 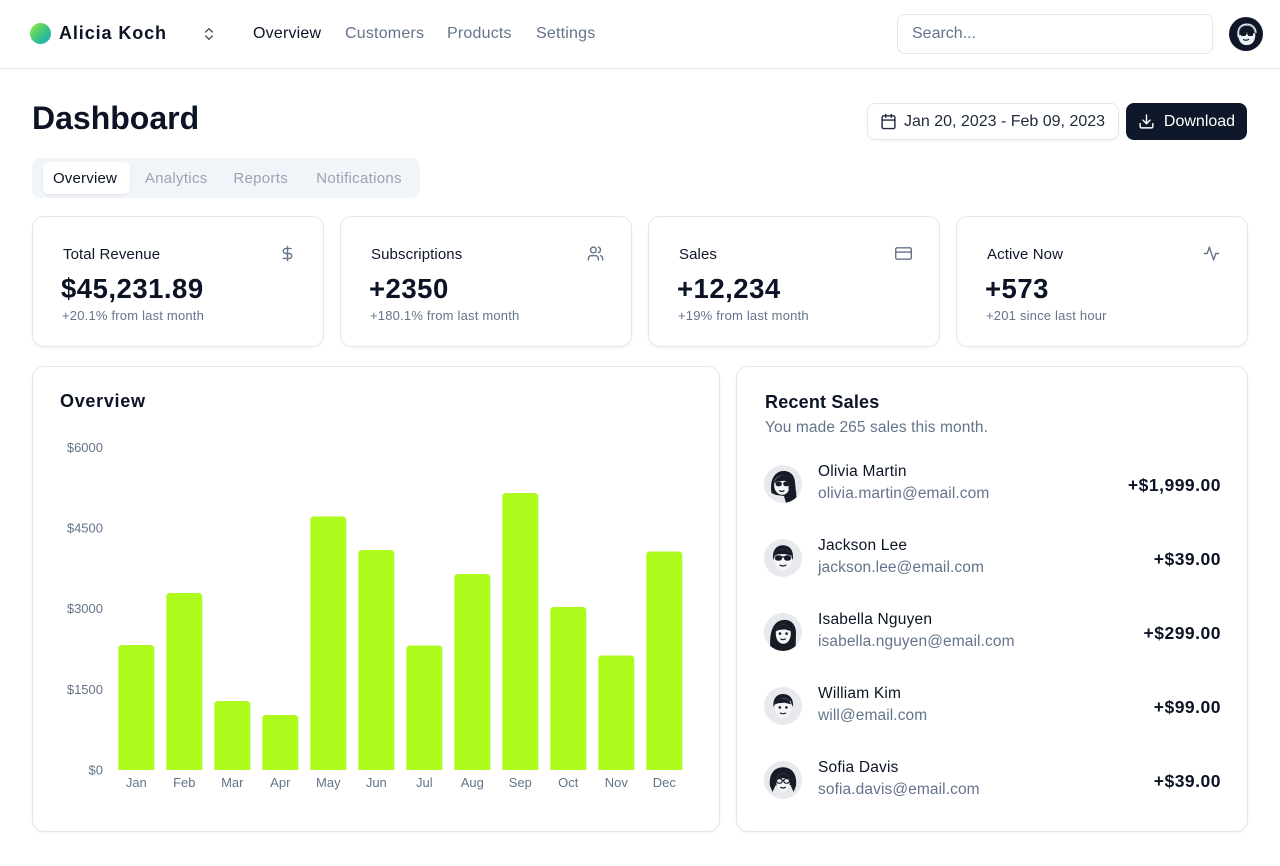 I want to click on svg-text: $6000, so click(x=85, y=447).